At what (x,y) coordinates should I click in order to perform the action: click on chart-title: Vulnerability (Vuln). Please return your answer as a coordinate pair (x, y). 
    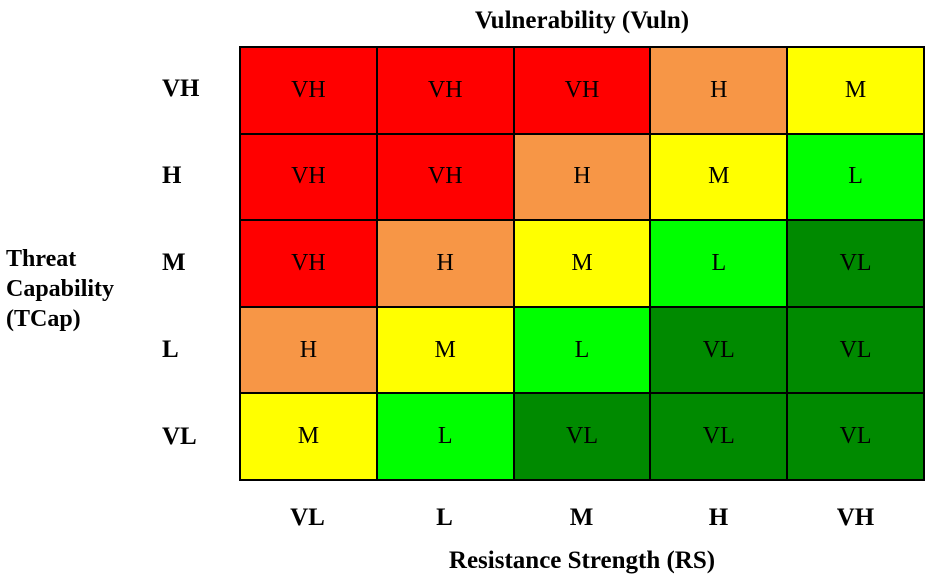
    Looking at the image, I should click on (582, 20).